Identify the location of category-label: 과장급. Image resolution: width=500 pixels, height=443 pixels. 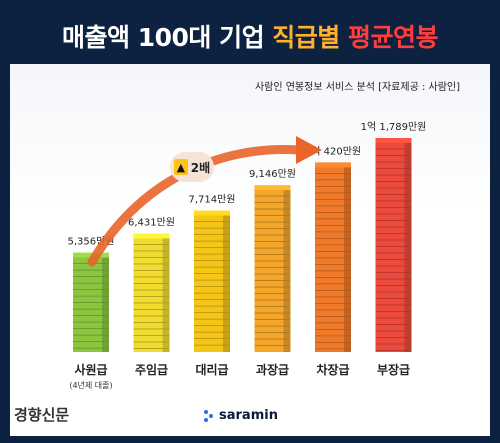
(272, 369).